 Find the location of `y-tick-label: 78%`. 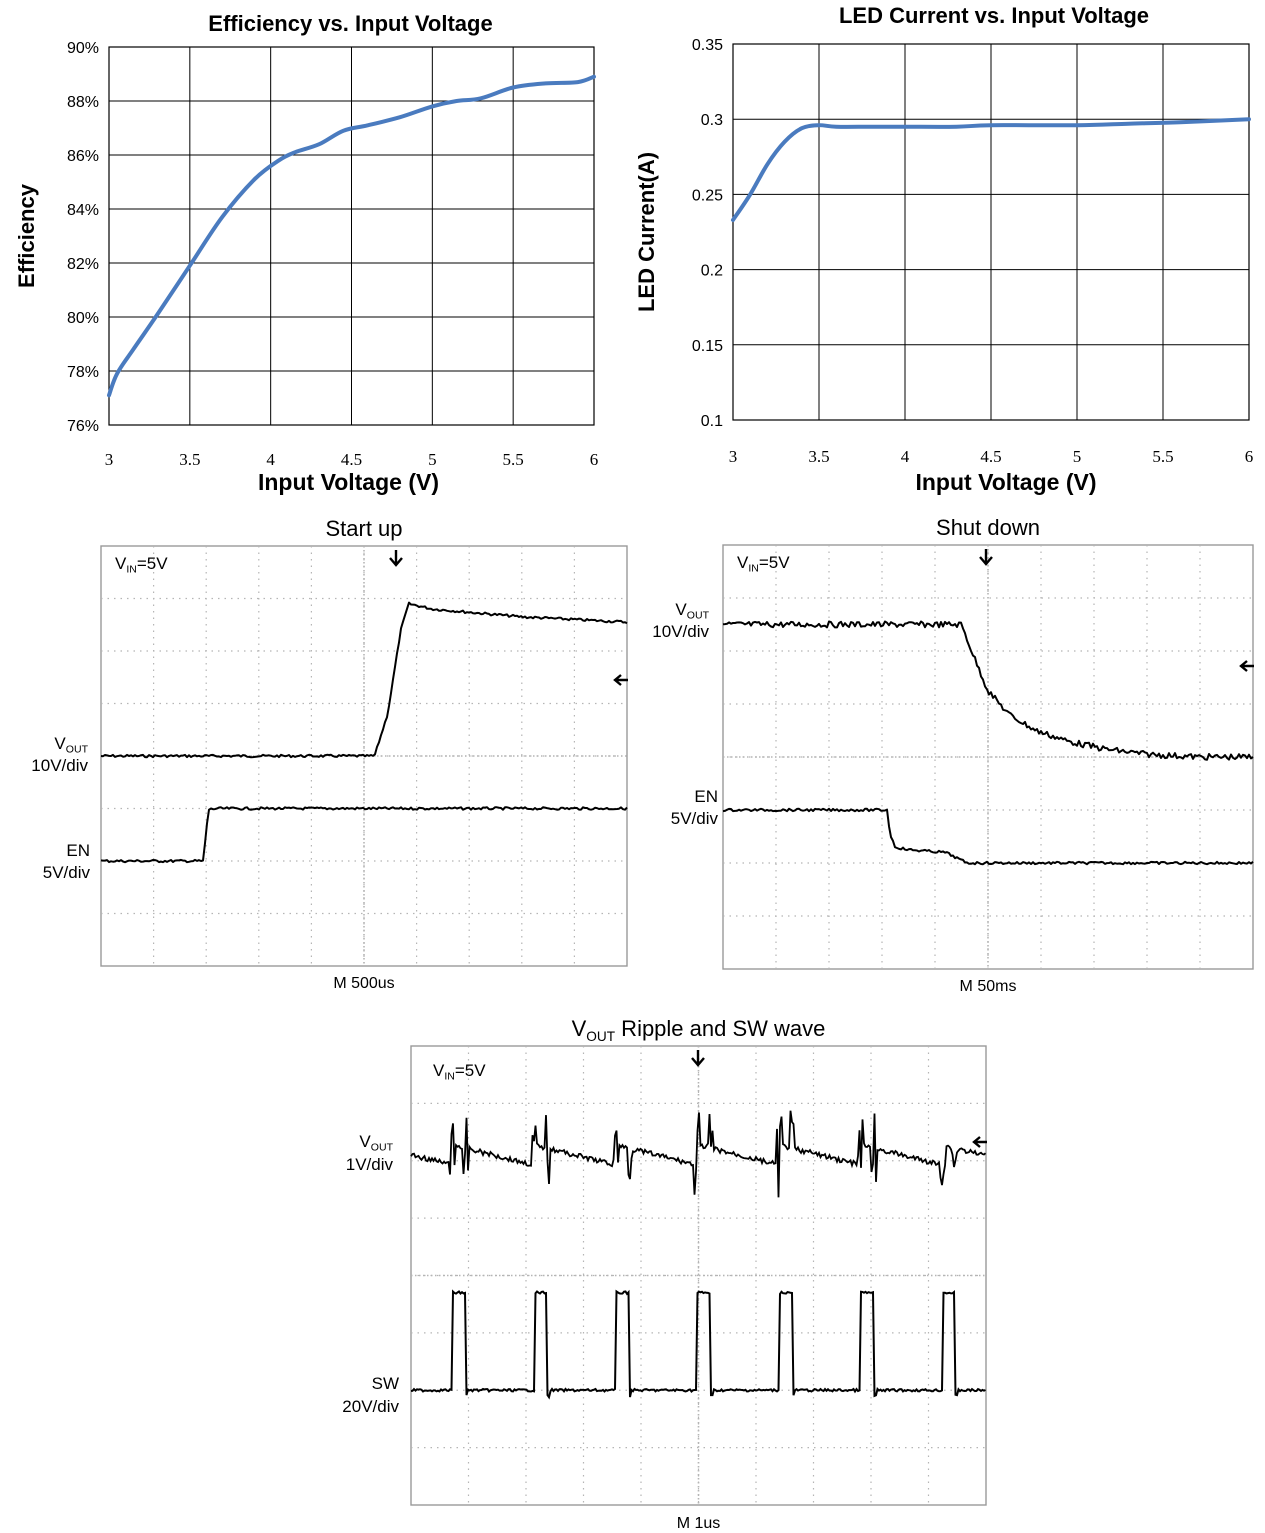

y-tick-label: 78% is located at coordinates (83, 372).